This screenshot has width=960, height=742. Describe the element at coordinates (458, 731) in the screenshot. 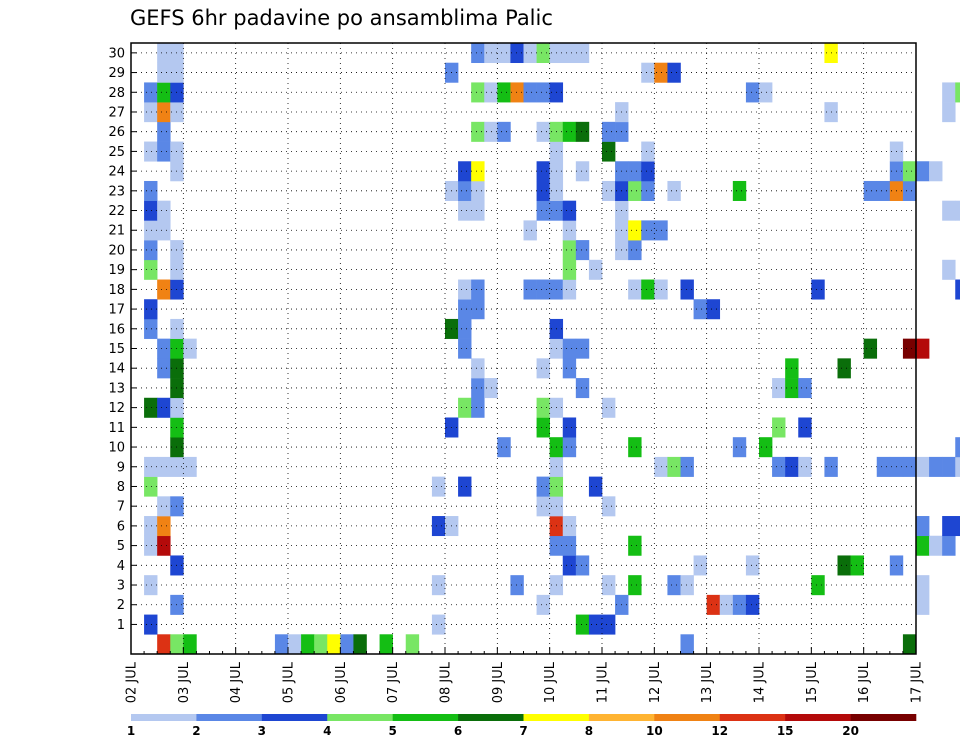

I see `colorbar-label: 6` at that location.